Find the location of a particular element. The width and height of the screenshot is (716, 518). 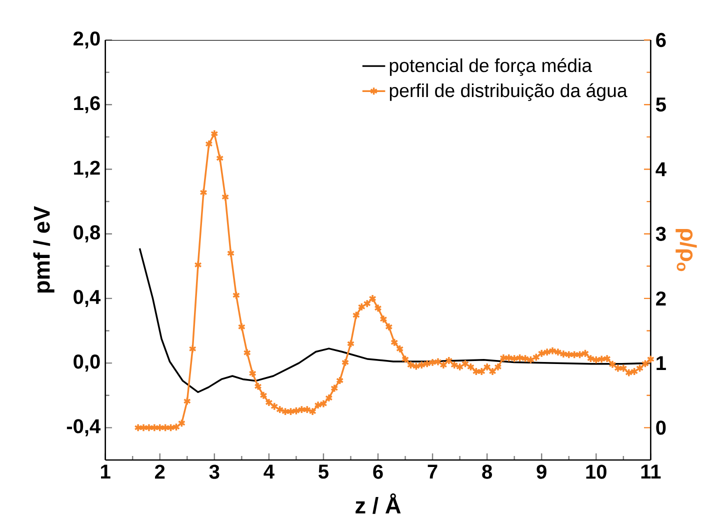

y-tick-label: 1,6 is located at coordinates (87, 105).